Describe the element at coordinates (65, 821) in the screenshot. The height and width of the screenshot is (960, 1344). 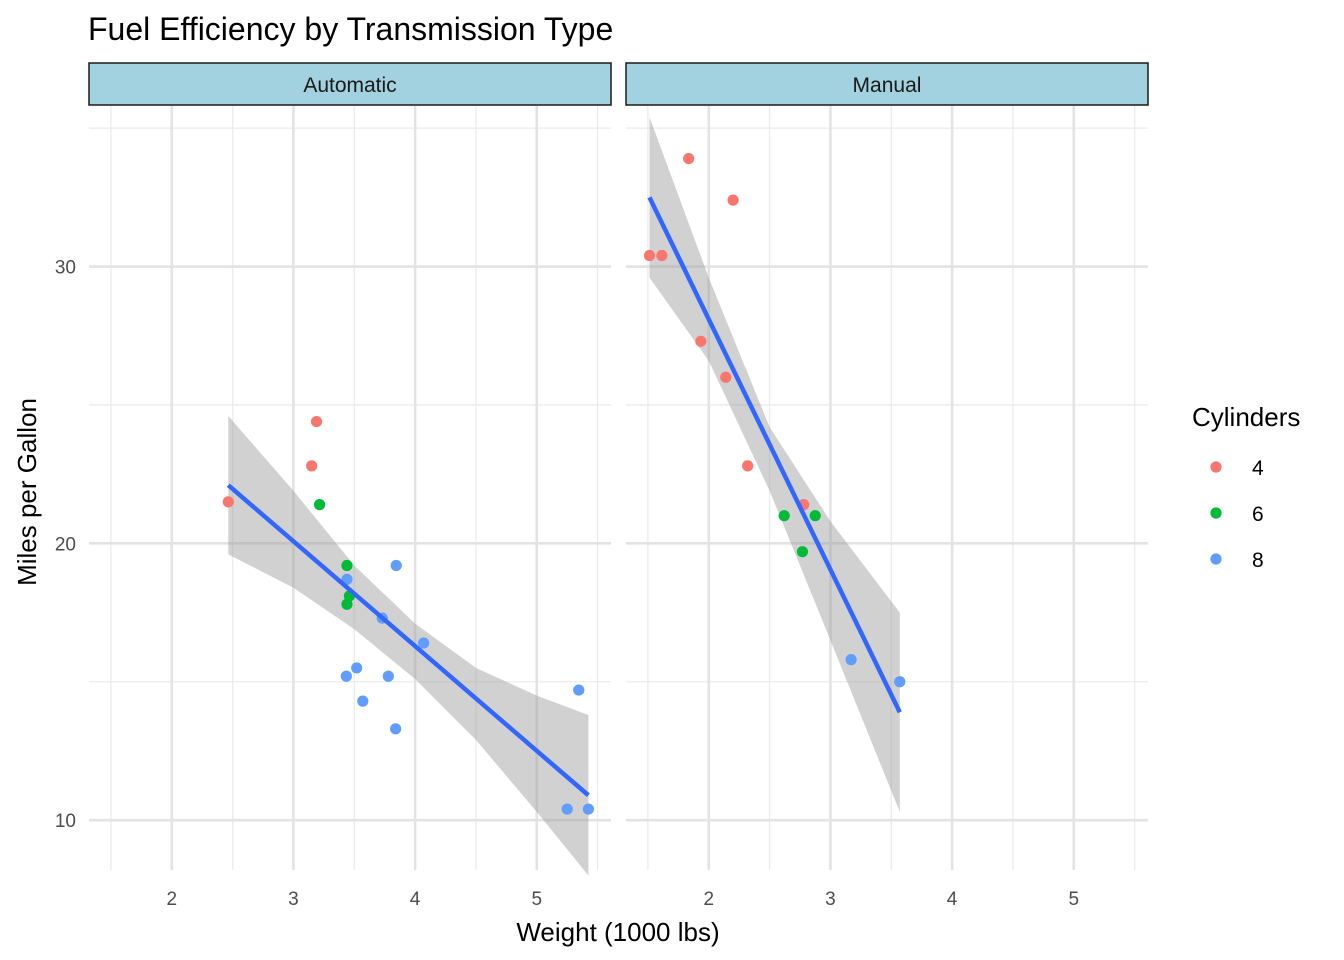
I see `y-tick-label: 10` at that location.